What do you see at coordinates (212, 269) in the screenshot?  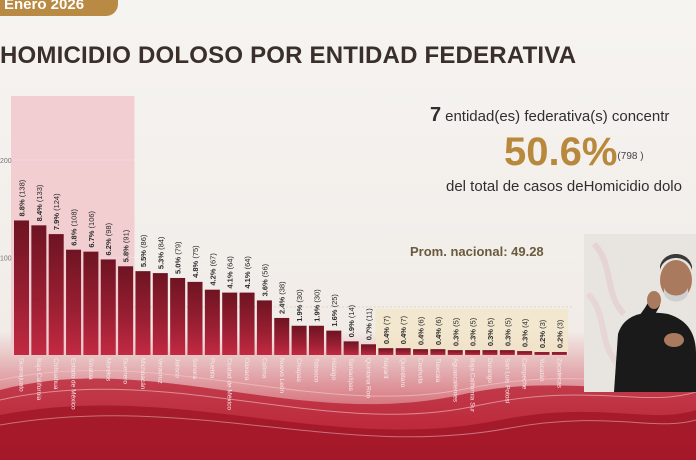 I see `data-label: 4.2% (67)` at bounding box center [212, 269].